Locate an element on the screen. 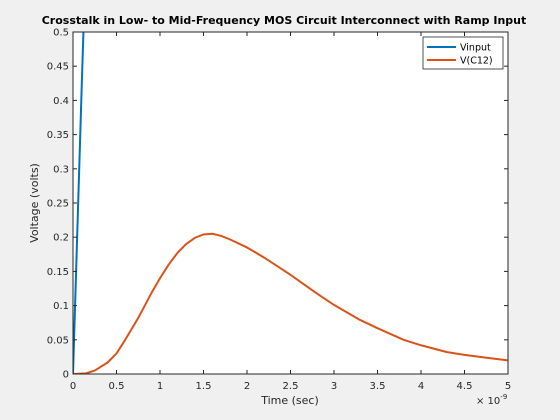  x-tick-label: 4.5 is located at coordinates (465, 386).